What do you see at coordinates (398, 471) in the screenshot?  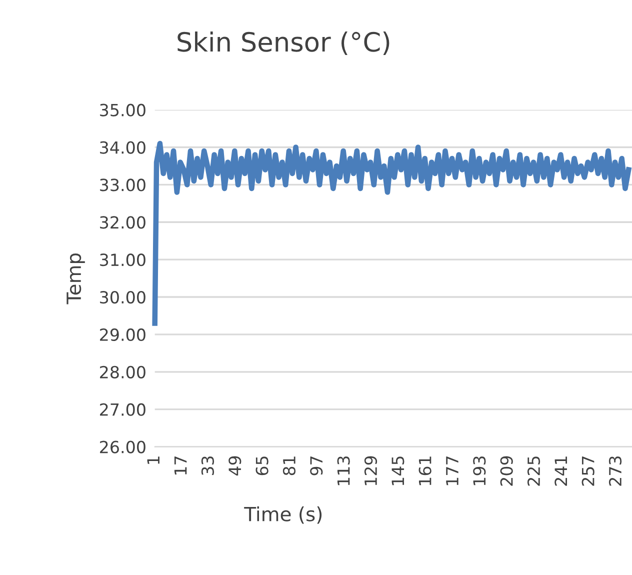 I see `x-tick-label: 145` at bounding box center [398, 471].